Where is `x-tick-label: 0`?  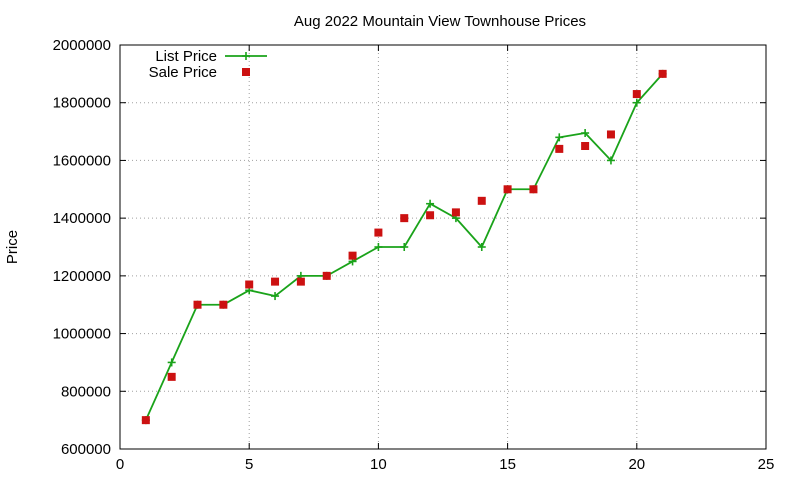 x-tick-label: 0 is located at coordinates (120, 464).